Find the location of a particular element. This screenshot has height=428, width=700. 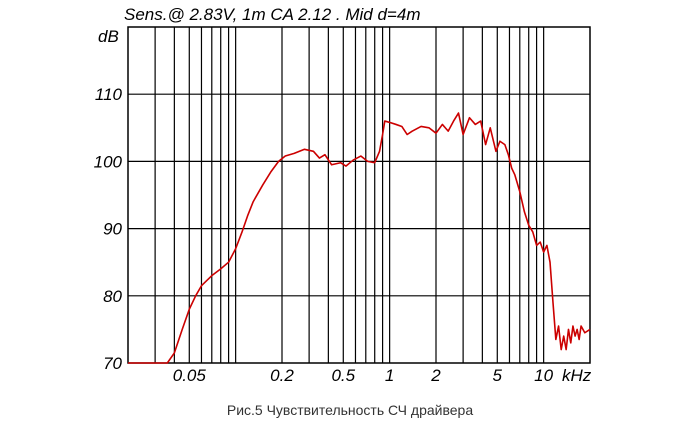

x-tick-label: 10 is located at coordinates (543, 375).